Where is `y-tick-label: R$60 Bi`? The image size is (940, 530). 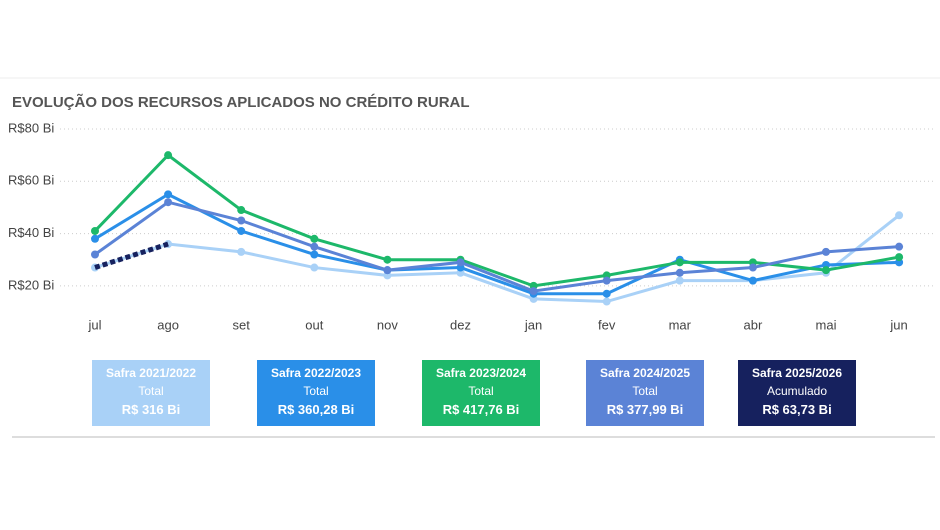 y-tick-label: R$60 Bi is located at coordinates (31, 180).